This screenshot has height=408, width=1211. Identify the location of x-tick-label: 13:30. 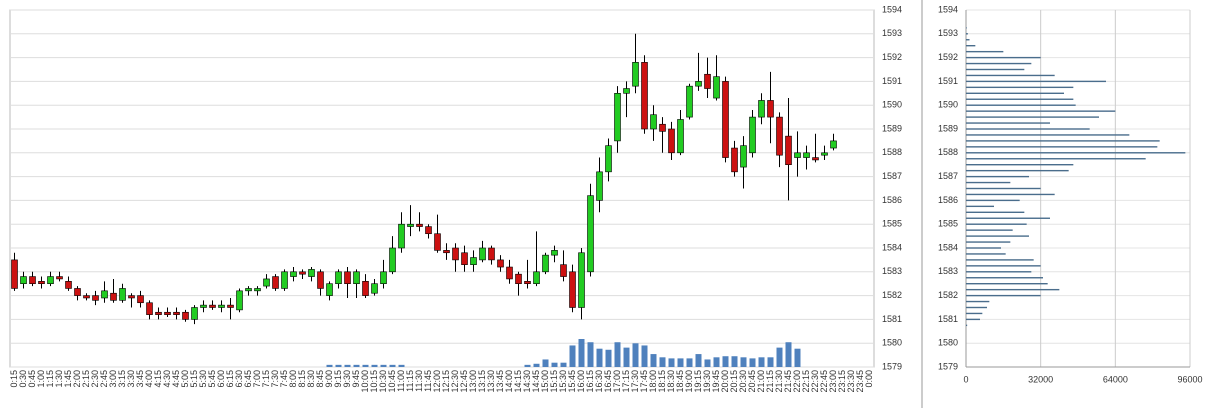
(491, 381).